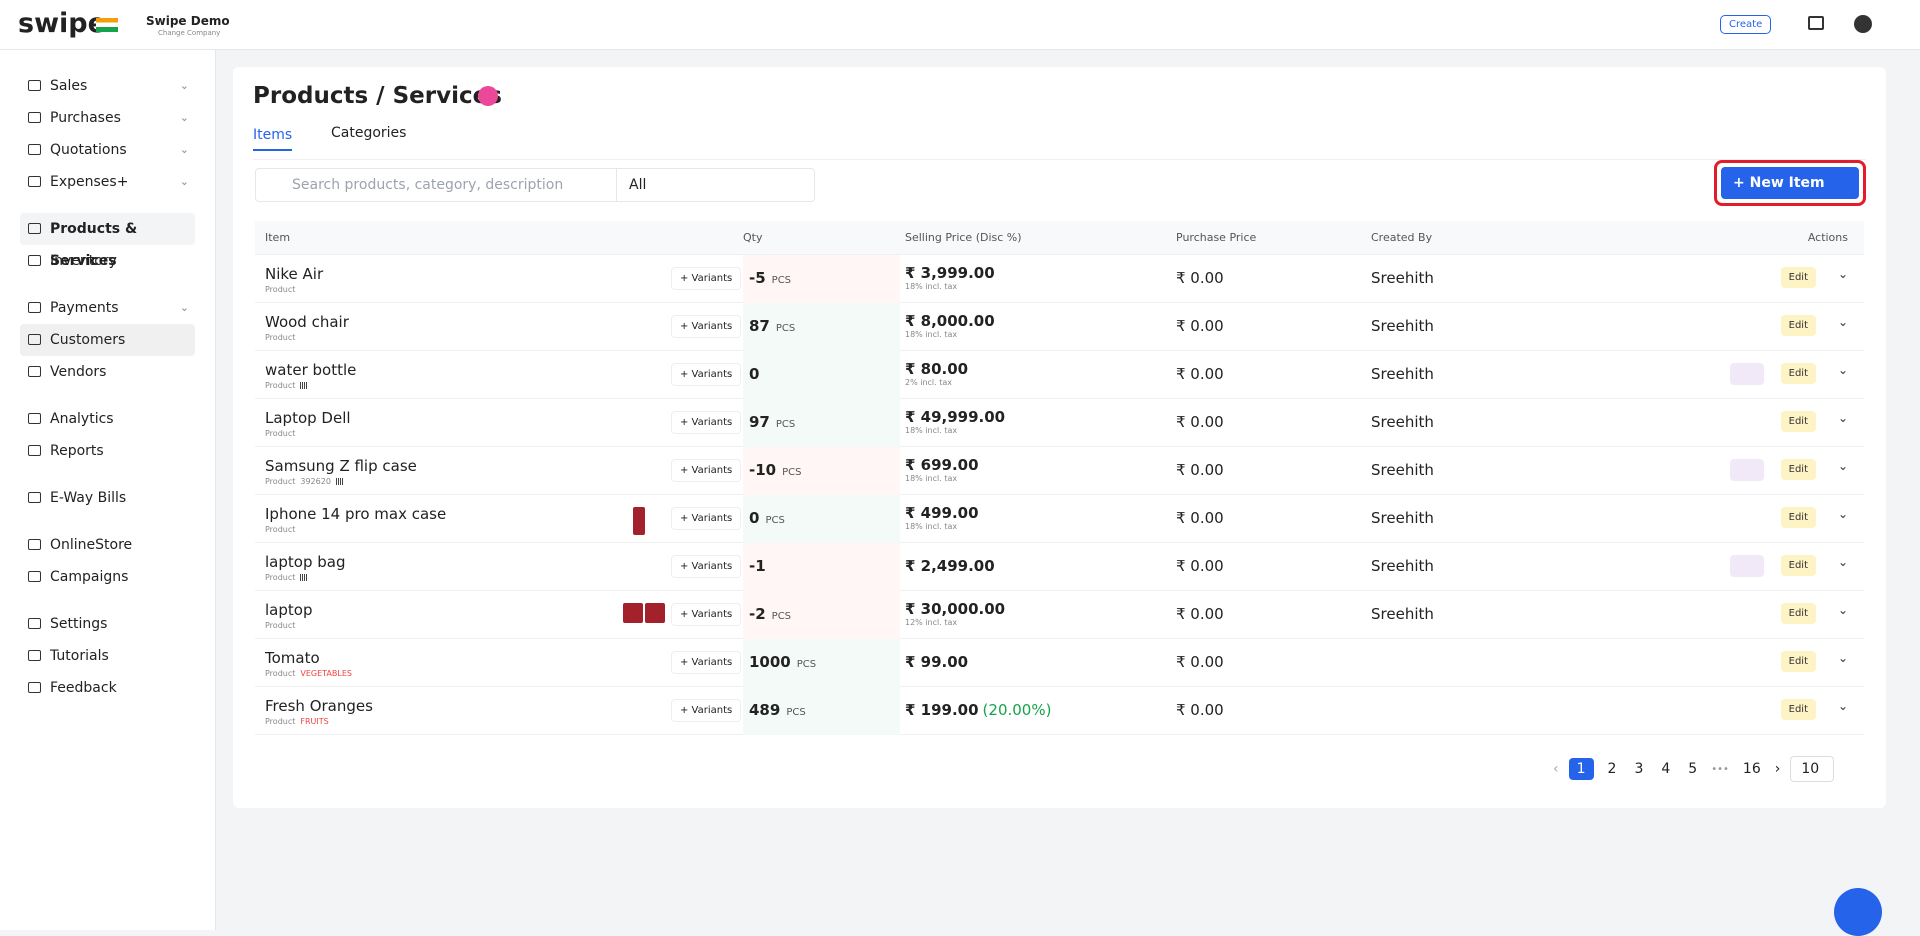  I want to click on nav-label: Analytics, so click(82, 419).